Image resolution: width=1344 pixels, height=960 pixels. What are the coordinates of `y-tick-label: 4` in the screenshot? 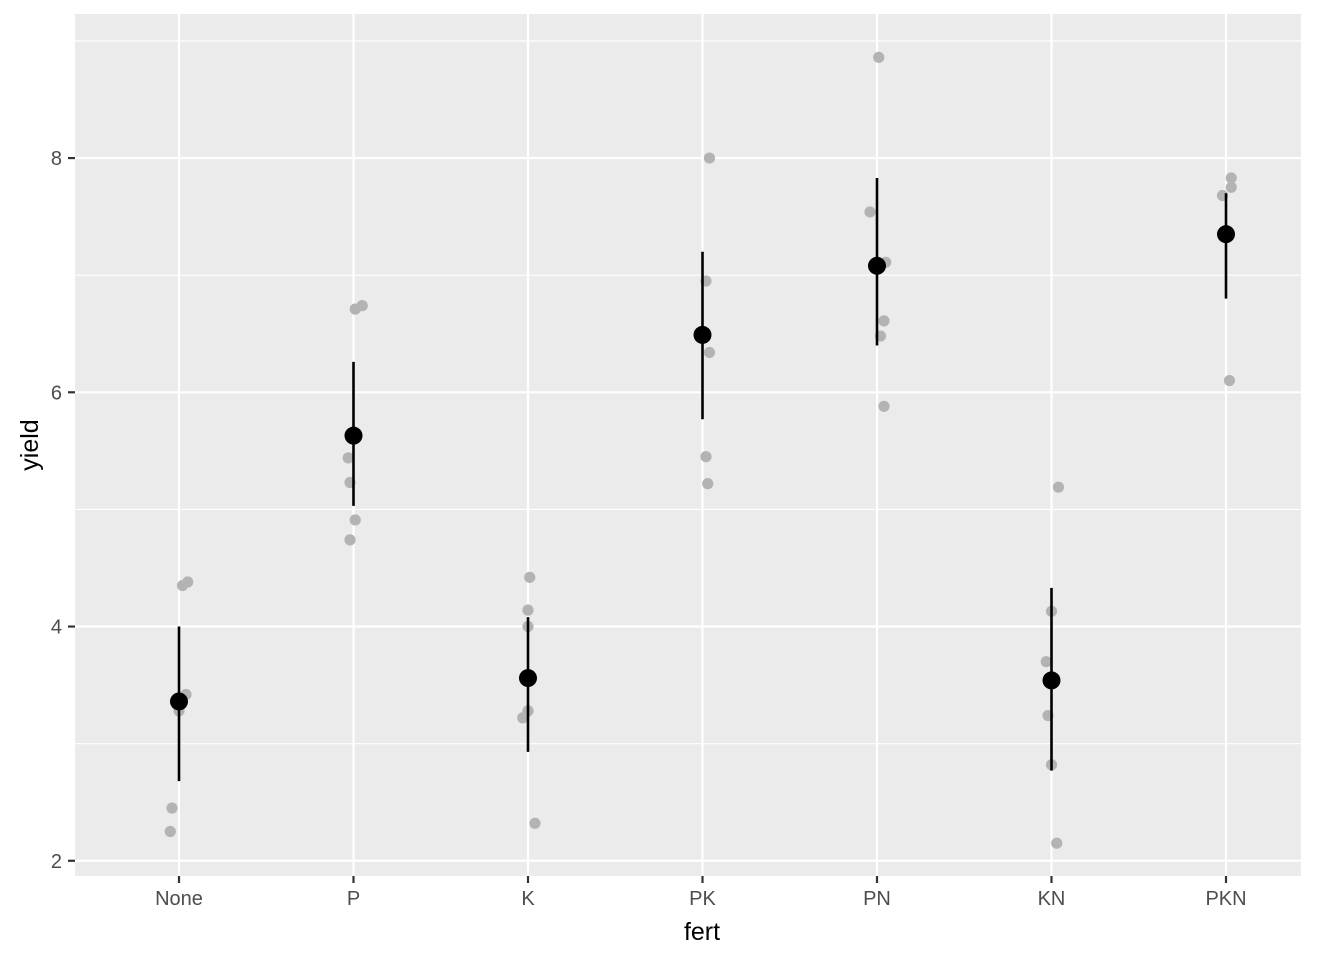 It's located at (56, 628).